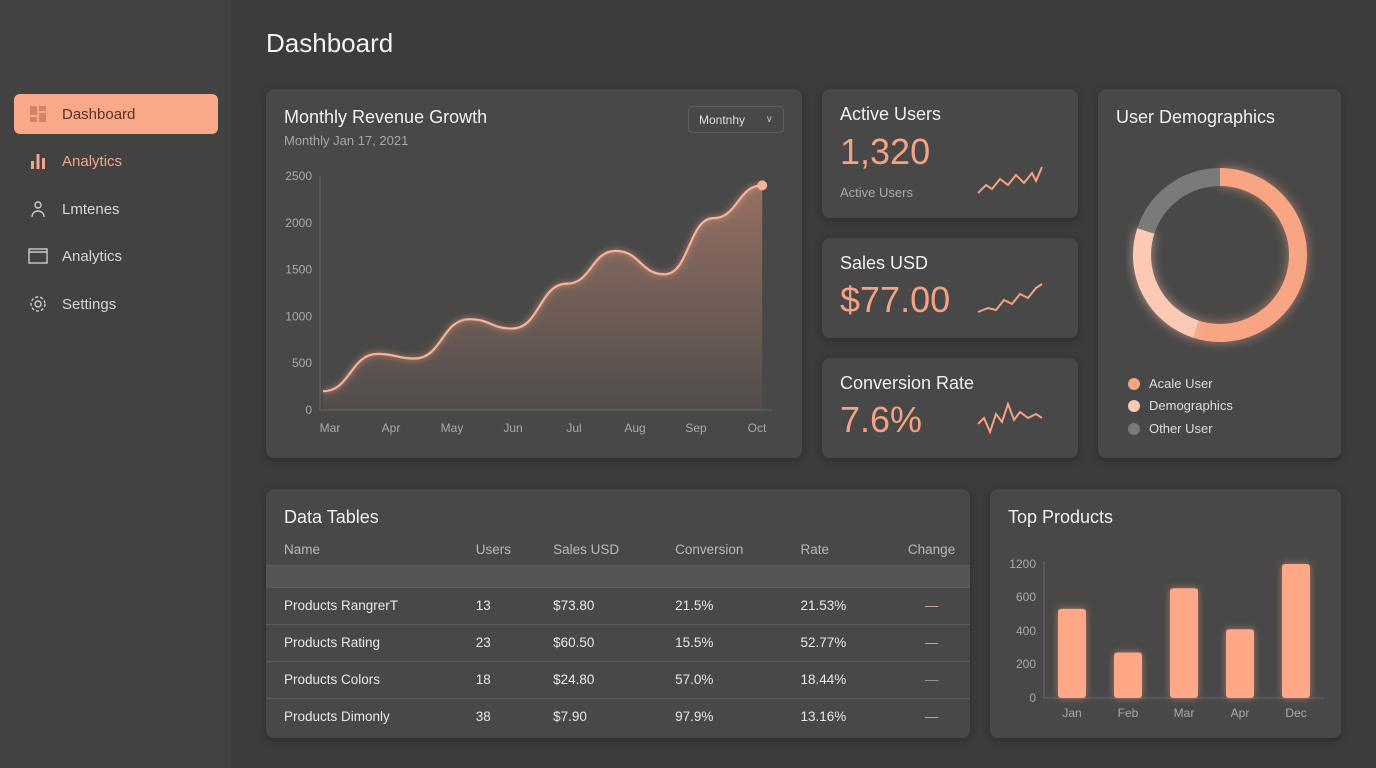  What do you see at coordinates (331, 517) in the screenshot?
I see `card-title: Data Tables` at bounding box center [331, 517].